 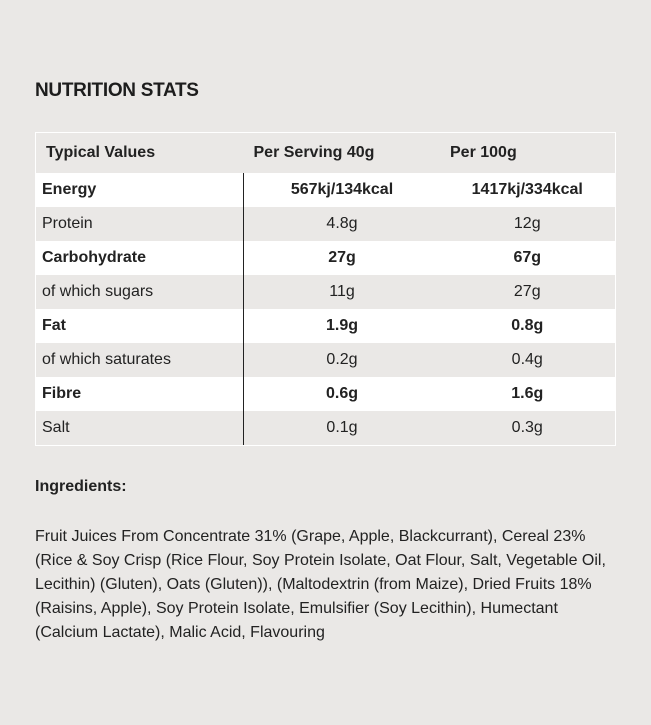 What do you see at coordinates (527, 428) in the screenshot?
I see `per-100g-value: 0.3g` at bounding box center [527, 428].